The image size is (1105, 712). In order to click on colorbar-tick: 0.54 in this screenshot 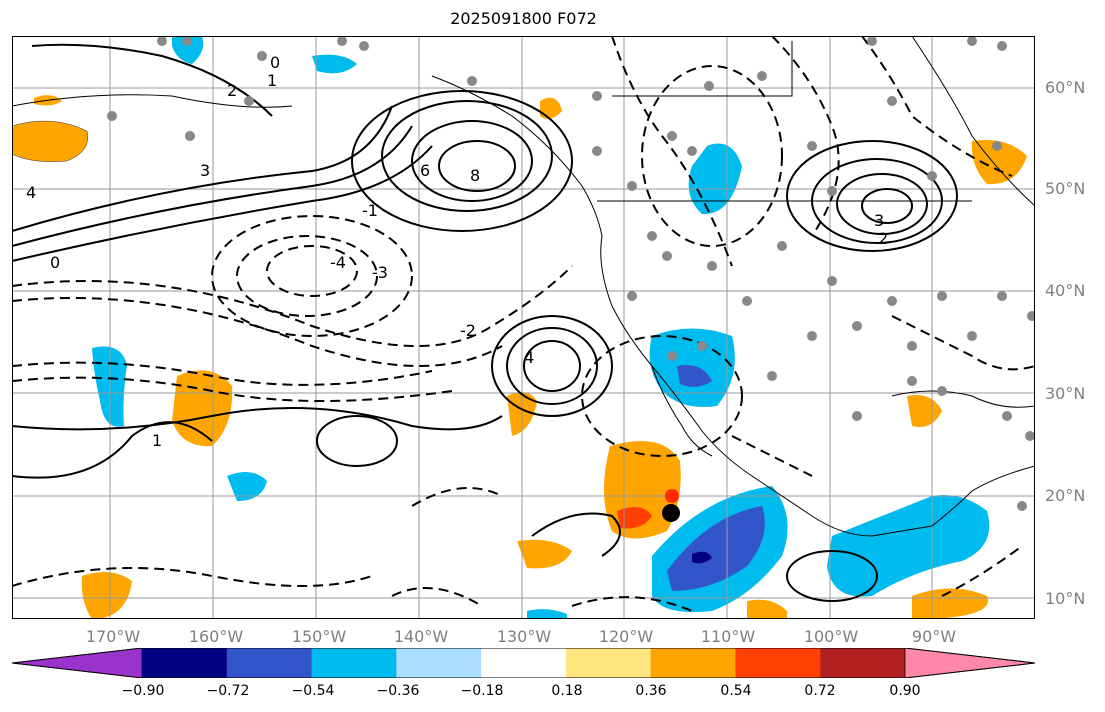, I will do `click(736, 691)`.